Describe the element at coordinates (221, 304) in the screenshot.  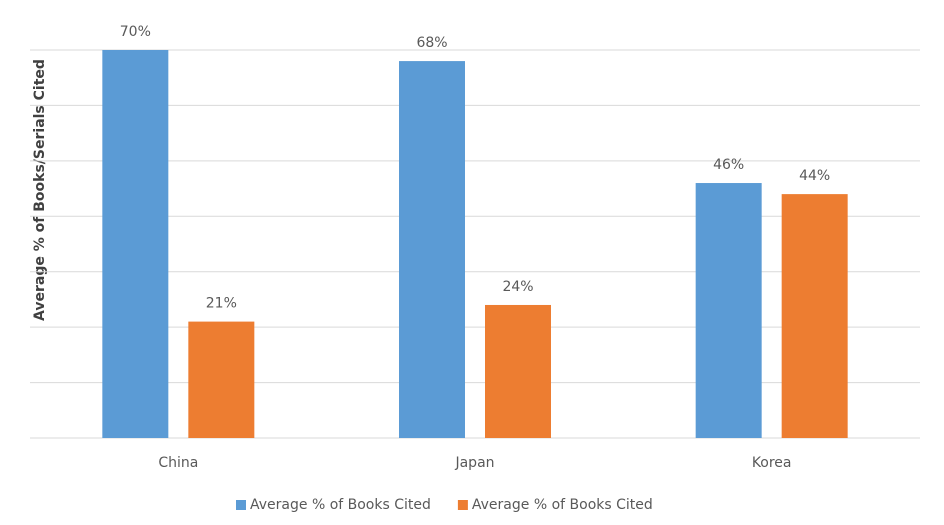
I see `value-label: 21%` at that location.